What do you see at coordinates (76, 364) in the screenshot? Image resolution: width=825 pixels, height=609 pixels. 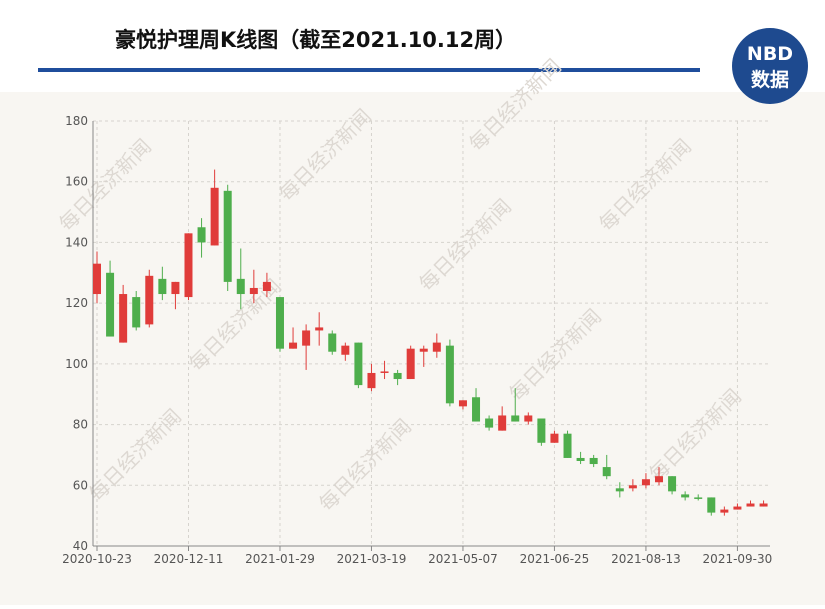 I see `y-tick-label: 100` at bounding box center [76, 364].